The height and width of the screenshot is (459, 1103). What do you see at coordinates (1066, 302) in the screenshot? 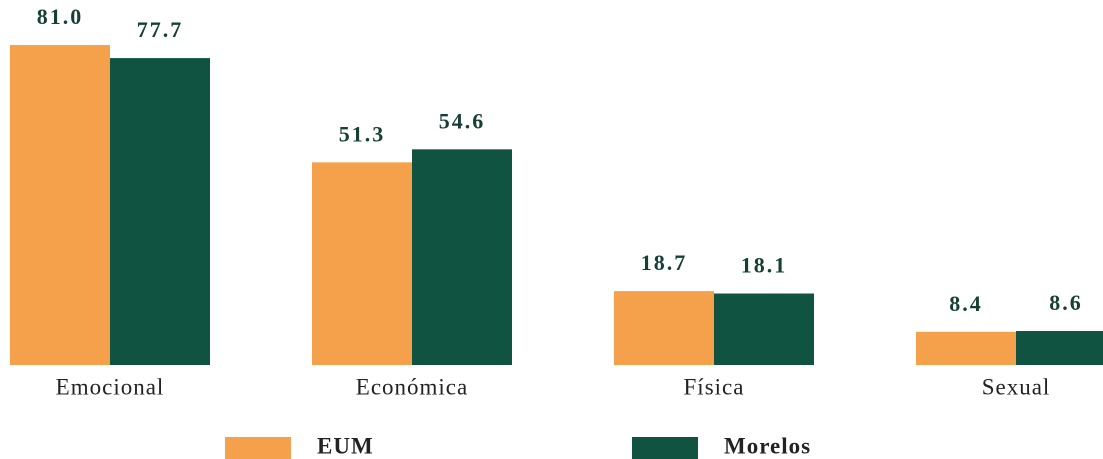
I see `data-label: 8.6` at bounding box center [1066, 302].